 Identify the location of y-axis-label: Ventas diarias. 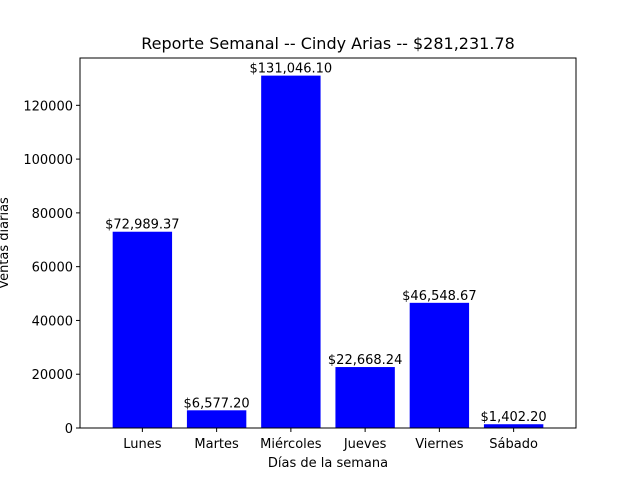
(6, 243).